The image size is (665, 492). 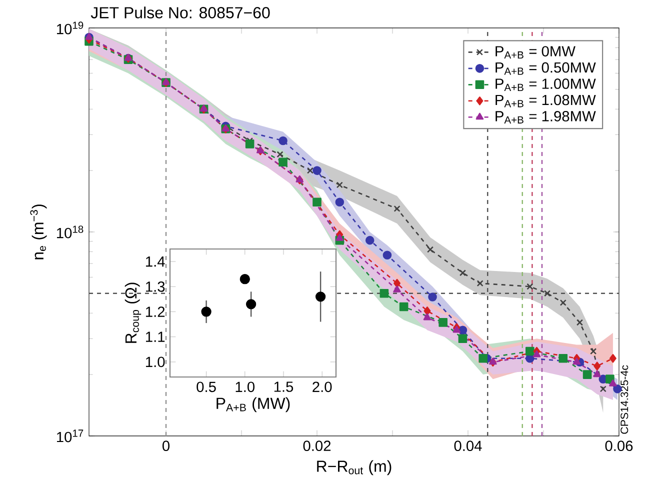 What do you see at coordinates (155, 311) in the screenshot?
I see `y-tick-label: 1.2` at bounding box center [155, 311].